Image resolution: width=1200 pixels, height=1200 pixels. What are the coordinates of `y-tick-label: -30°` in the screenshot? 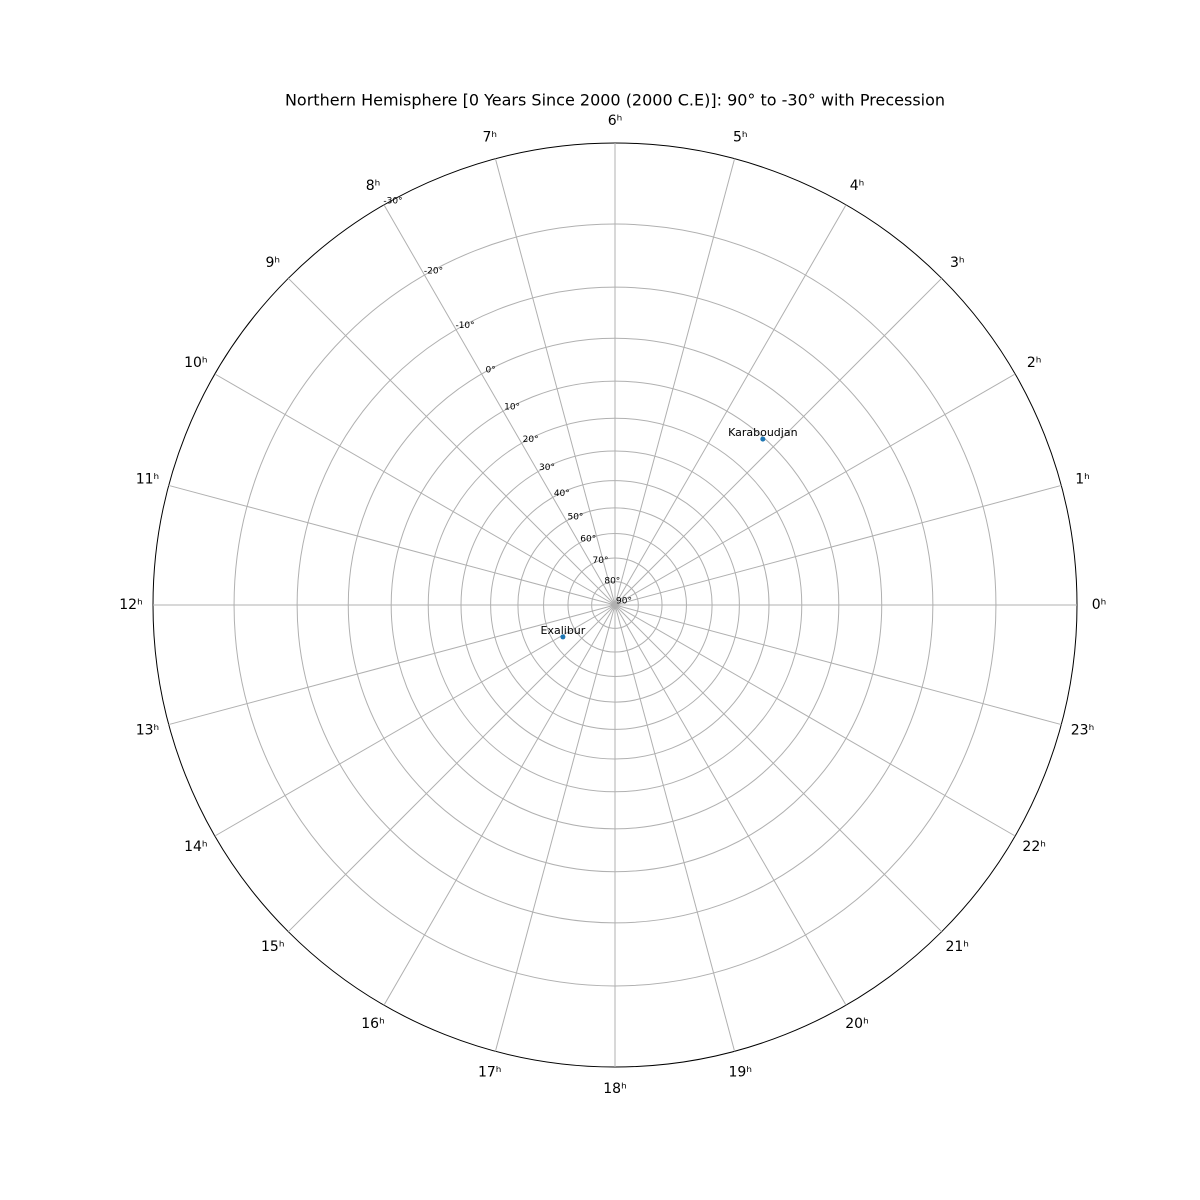 It's located at (392, 201).